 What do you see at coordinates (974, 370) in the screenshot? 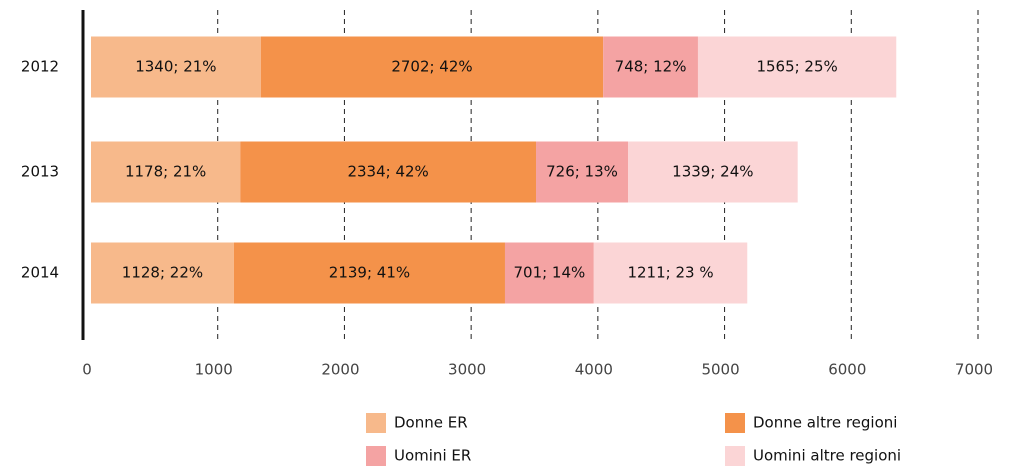
I see `x-tick-label: 7000` at bounding box center [974, 370].